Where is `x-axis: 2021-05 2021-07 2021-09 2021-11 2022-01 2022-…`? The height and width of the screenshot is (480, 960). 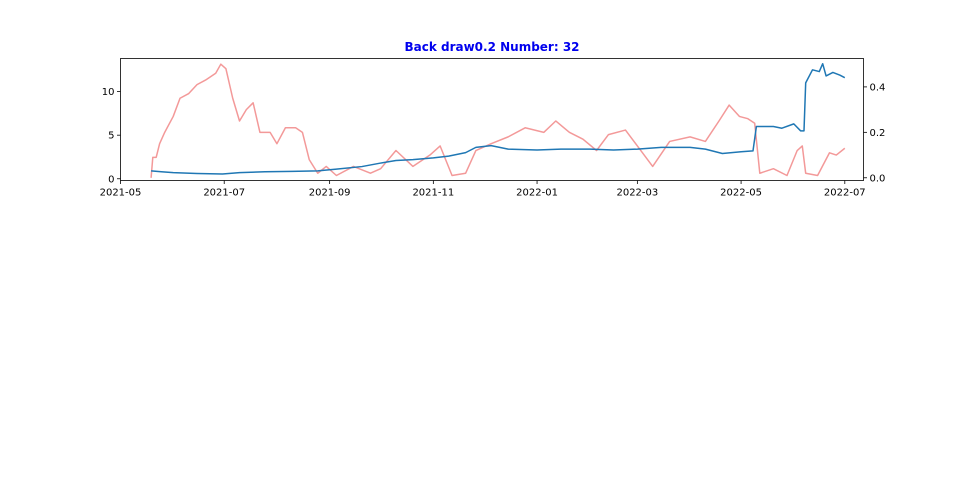
x-axis: 2021-05 2021-07 2021-09 2021-11 2022-01 2022-… is located at coordinates (483, 189).